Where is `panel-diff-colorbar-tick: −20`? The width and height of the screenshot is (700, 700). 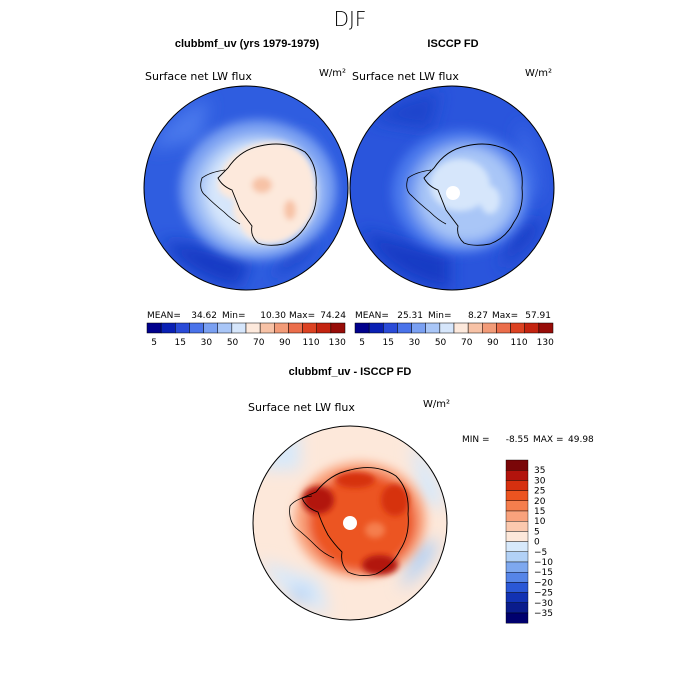 panel-diff-colorbar-tick: −20 is located at coordinates (543, 583).